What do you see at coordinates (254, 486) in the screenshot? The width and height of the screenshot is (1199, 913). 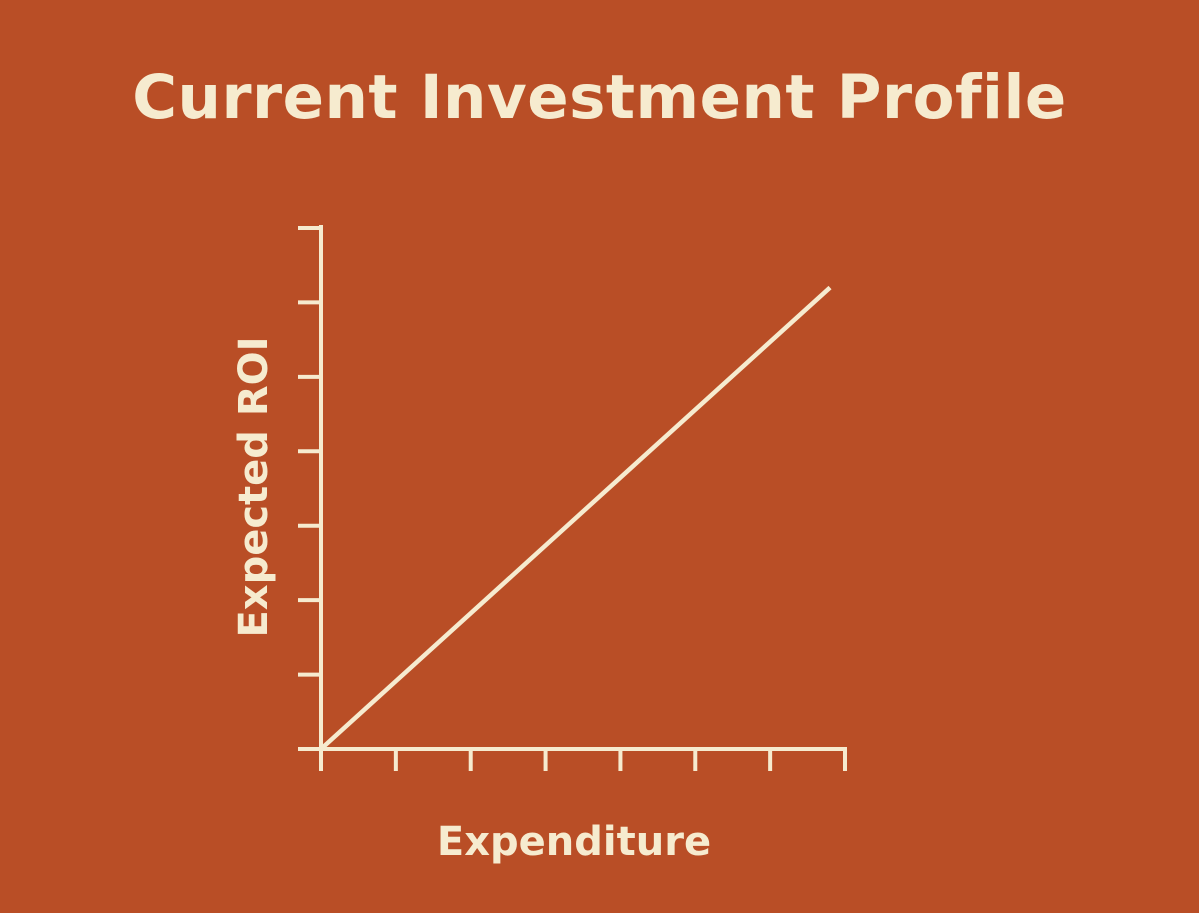 I see `y-axis-title: Expected ROI` at bounding box center [254, 486].